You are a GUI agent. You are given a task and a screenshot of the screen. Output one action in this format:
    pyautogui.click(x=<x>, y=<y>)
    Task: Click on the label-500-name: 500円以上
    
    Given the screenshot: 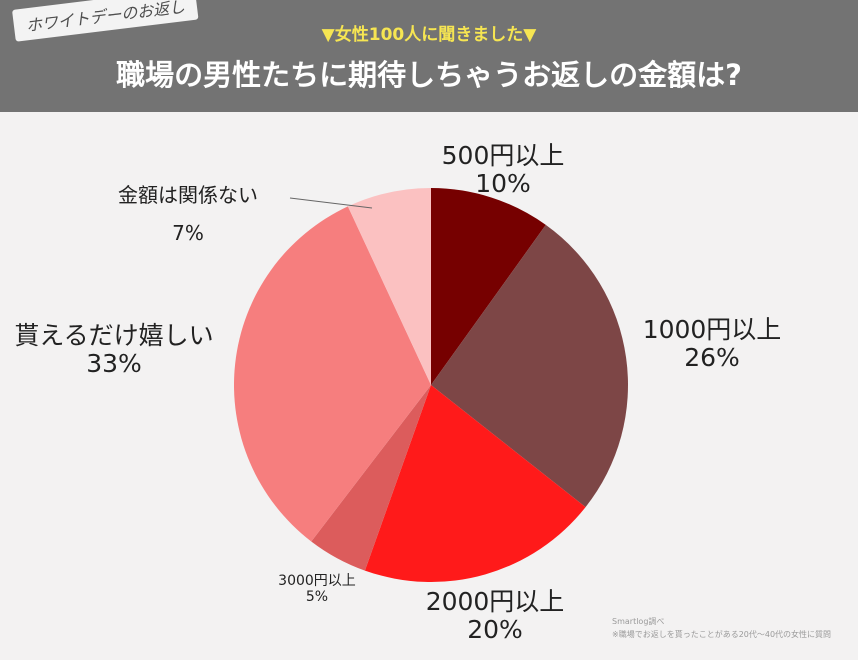 What is the action you would take?
    pyautogui.click(x=503, y=155)
    